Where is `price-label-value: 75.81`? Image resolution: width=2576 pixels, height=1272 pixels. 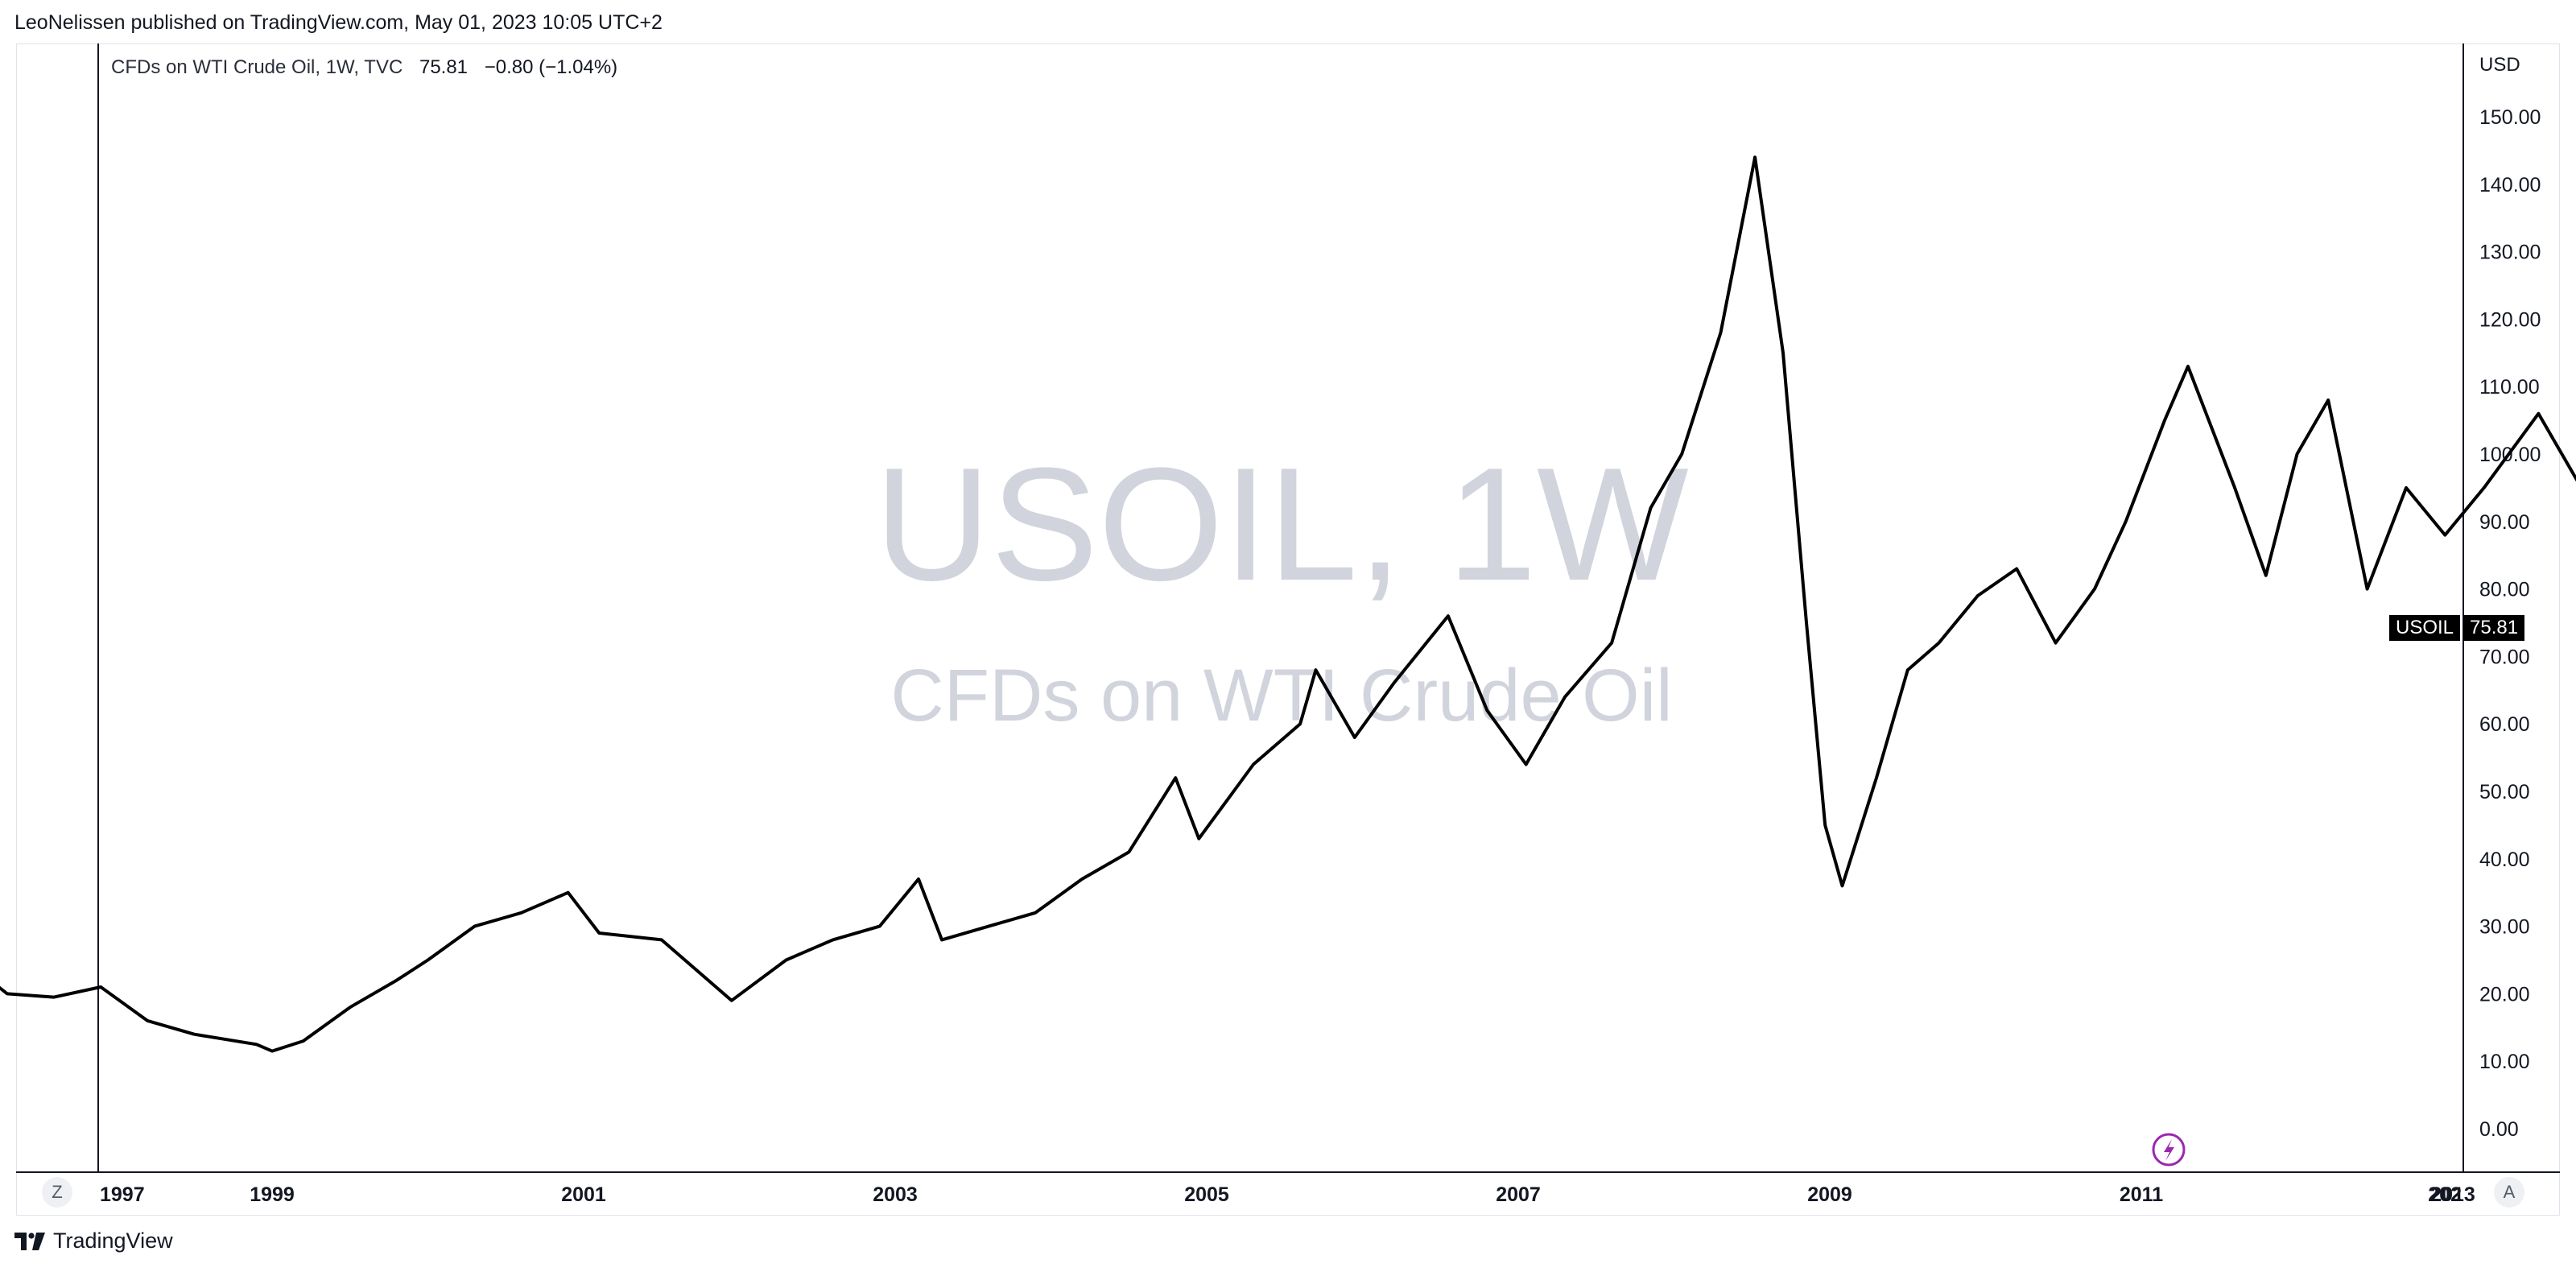 price-label-value: 75.81 is located at coordinates (2494, 628).